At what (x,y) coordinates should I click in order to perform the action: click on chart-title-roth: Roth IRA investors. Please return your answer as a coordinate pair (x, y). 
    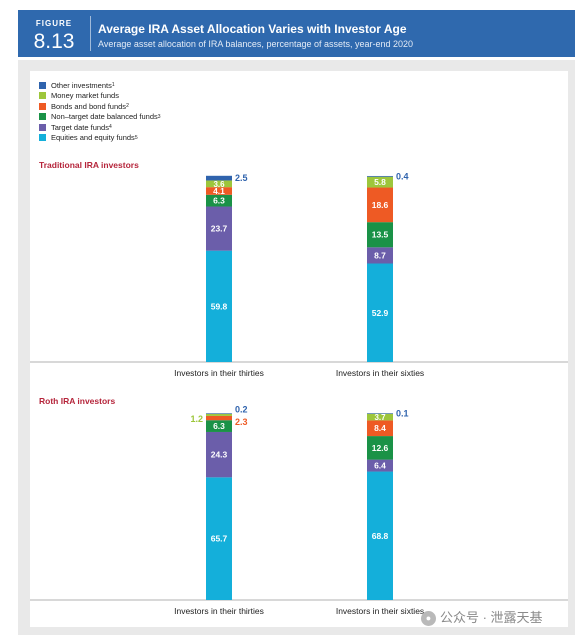
    Looking at the image, I should click on (77, 401).